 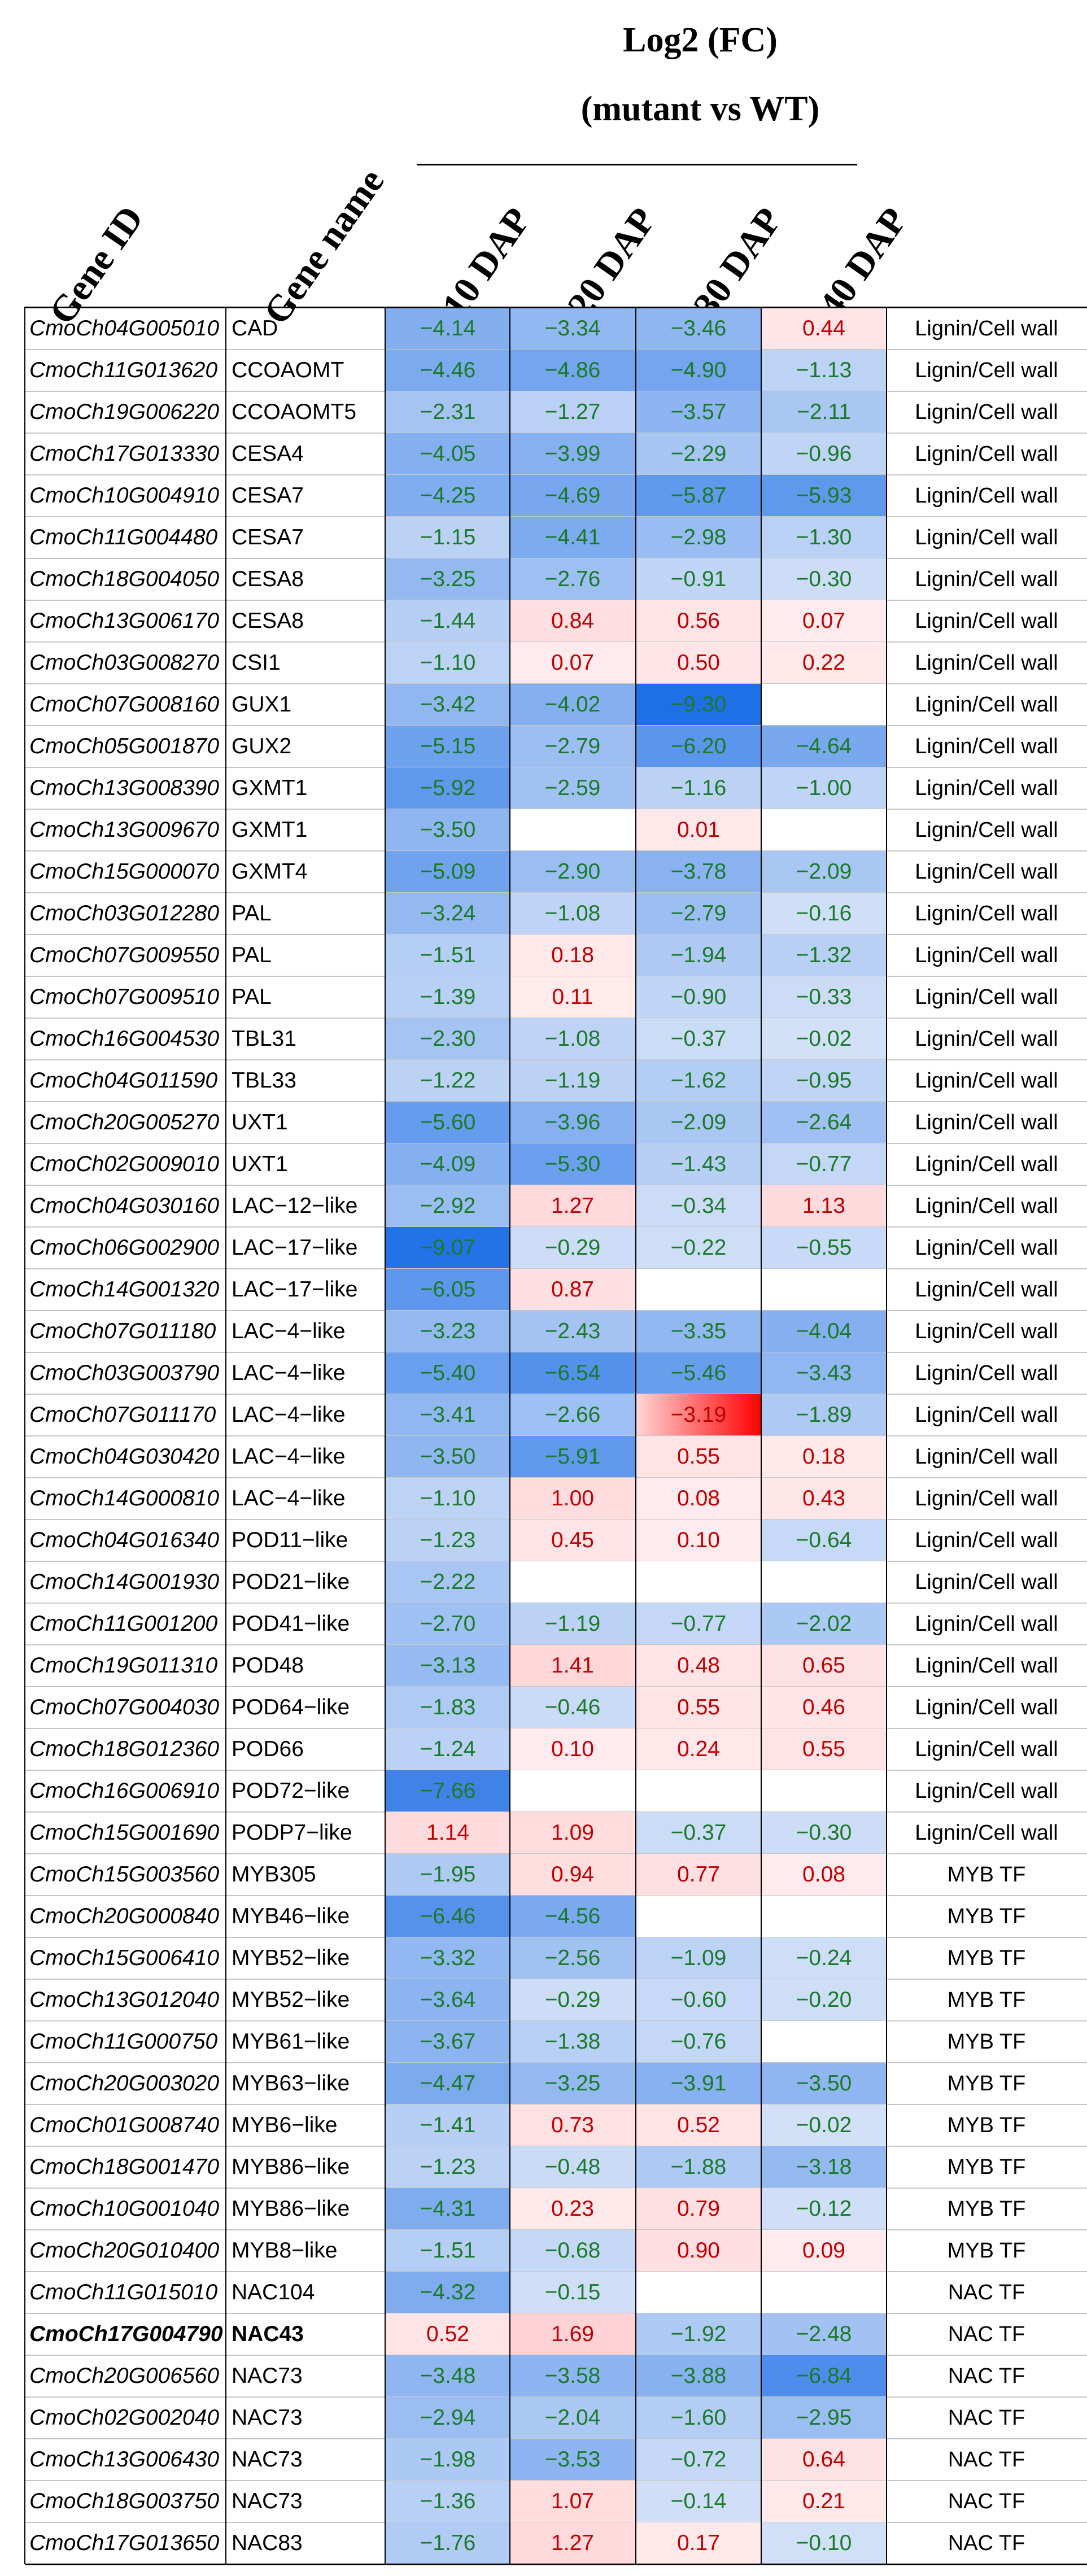 I want to click on gene-id-cell: CmoCh07G011170, so click(x=122, y=1415).